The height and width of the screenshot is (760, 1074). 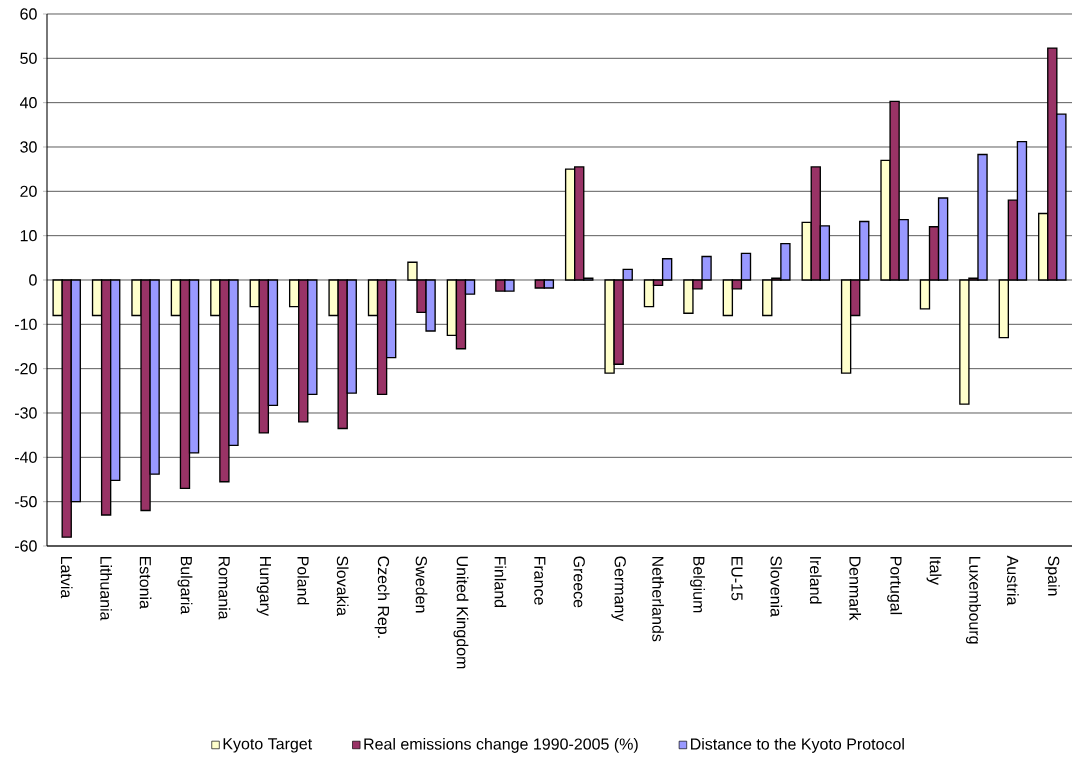 What do you see at coordinates (224, 588) in the screenshot?
I see `x-tick-label: Romania` at bounding box center [224, 588].